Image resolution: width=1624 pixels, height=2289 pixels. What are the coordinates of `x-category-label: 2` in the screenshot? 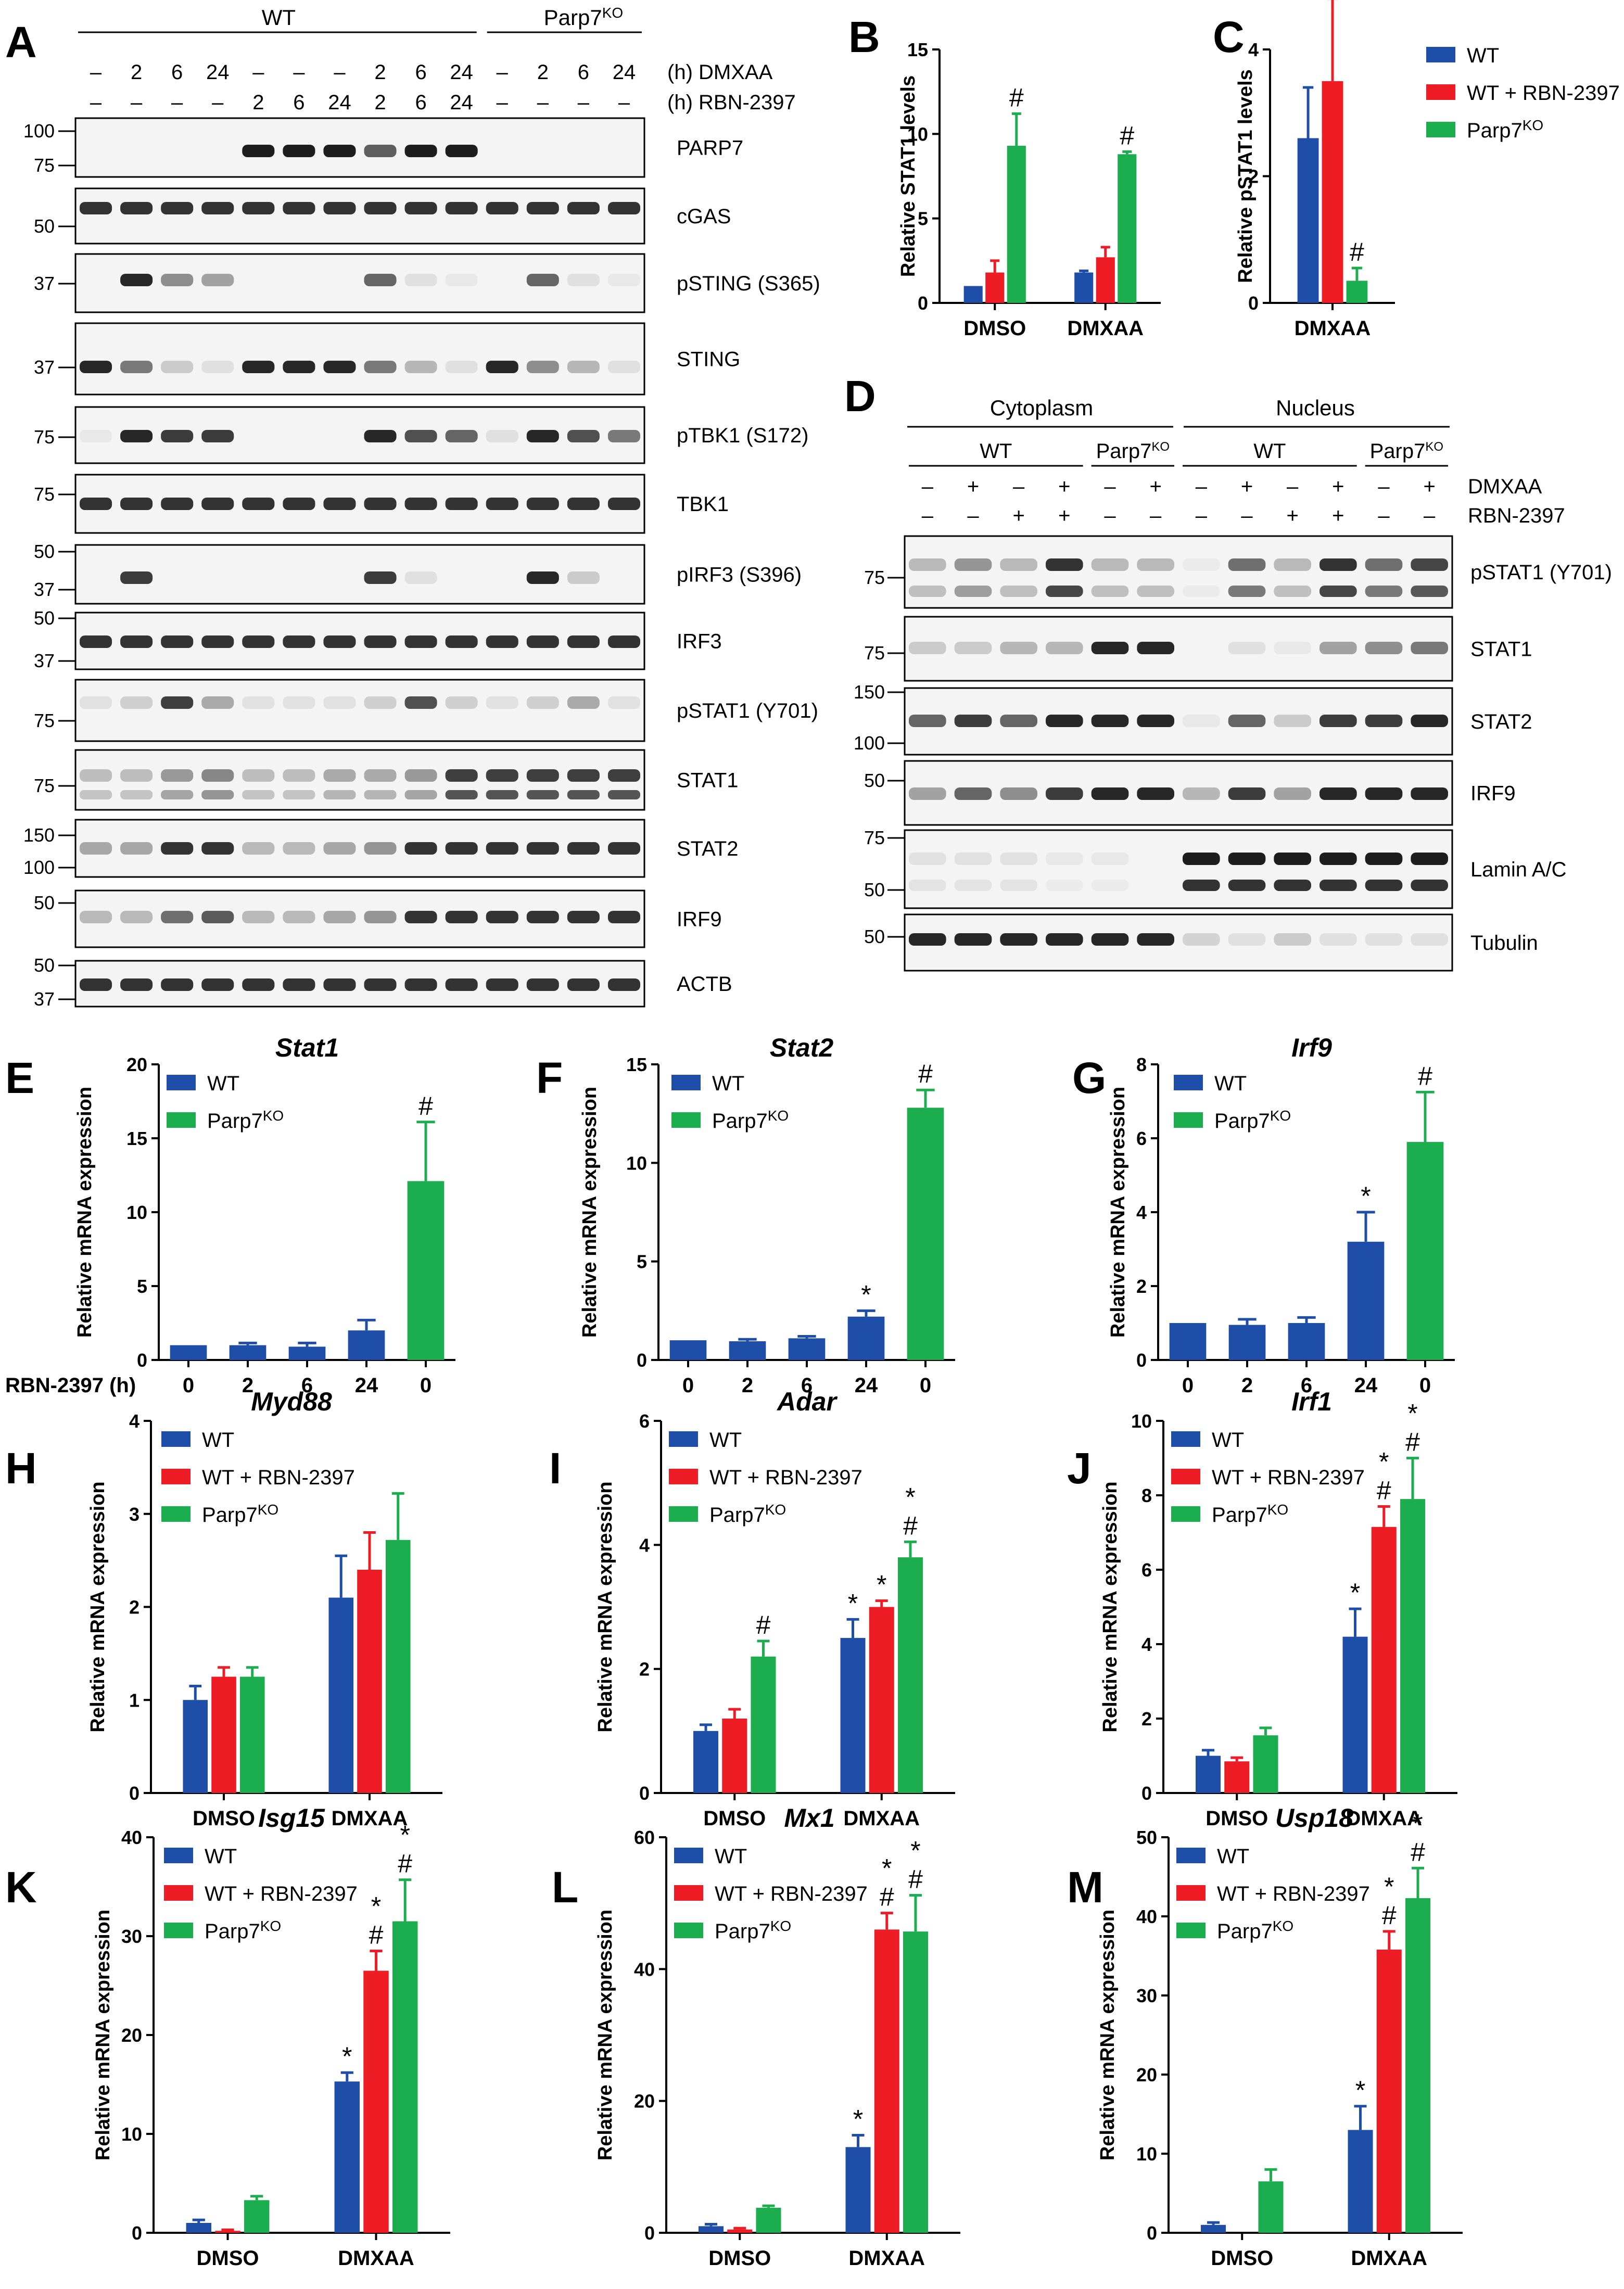 It's located at (748, 1385).